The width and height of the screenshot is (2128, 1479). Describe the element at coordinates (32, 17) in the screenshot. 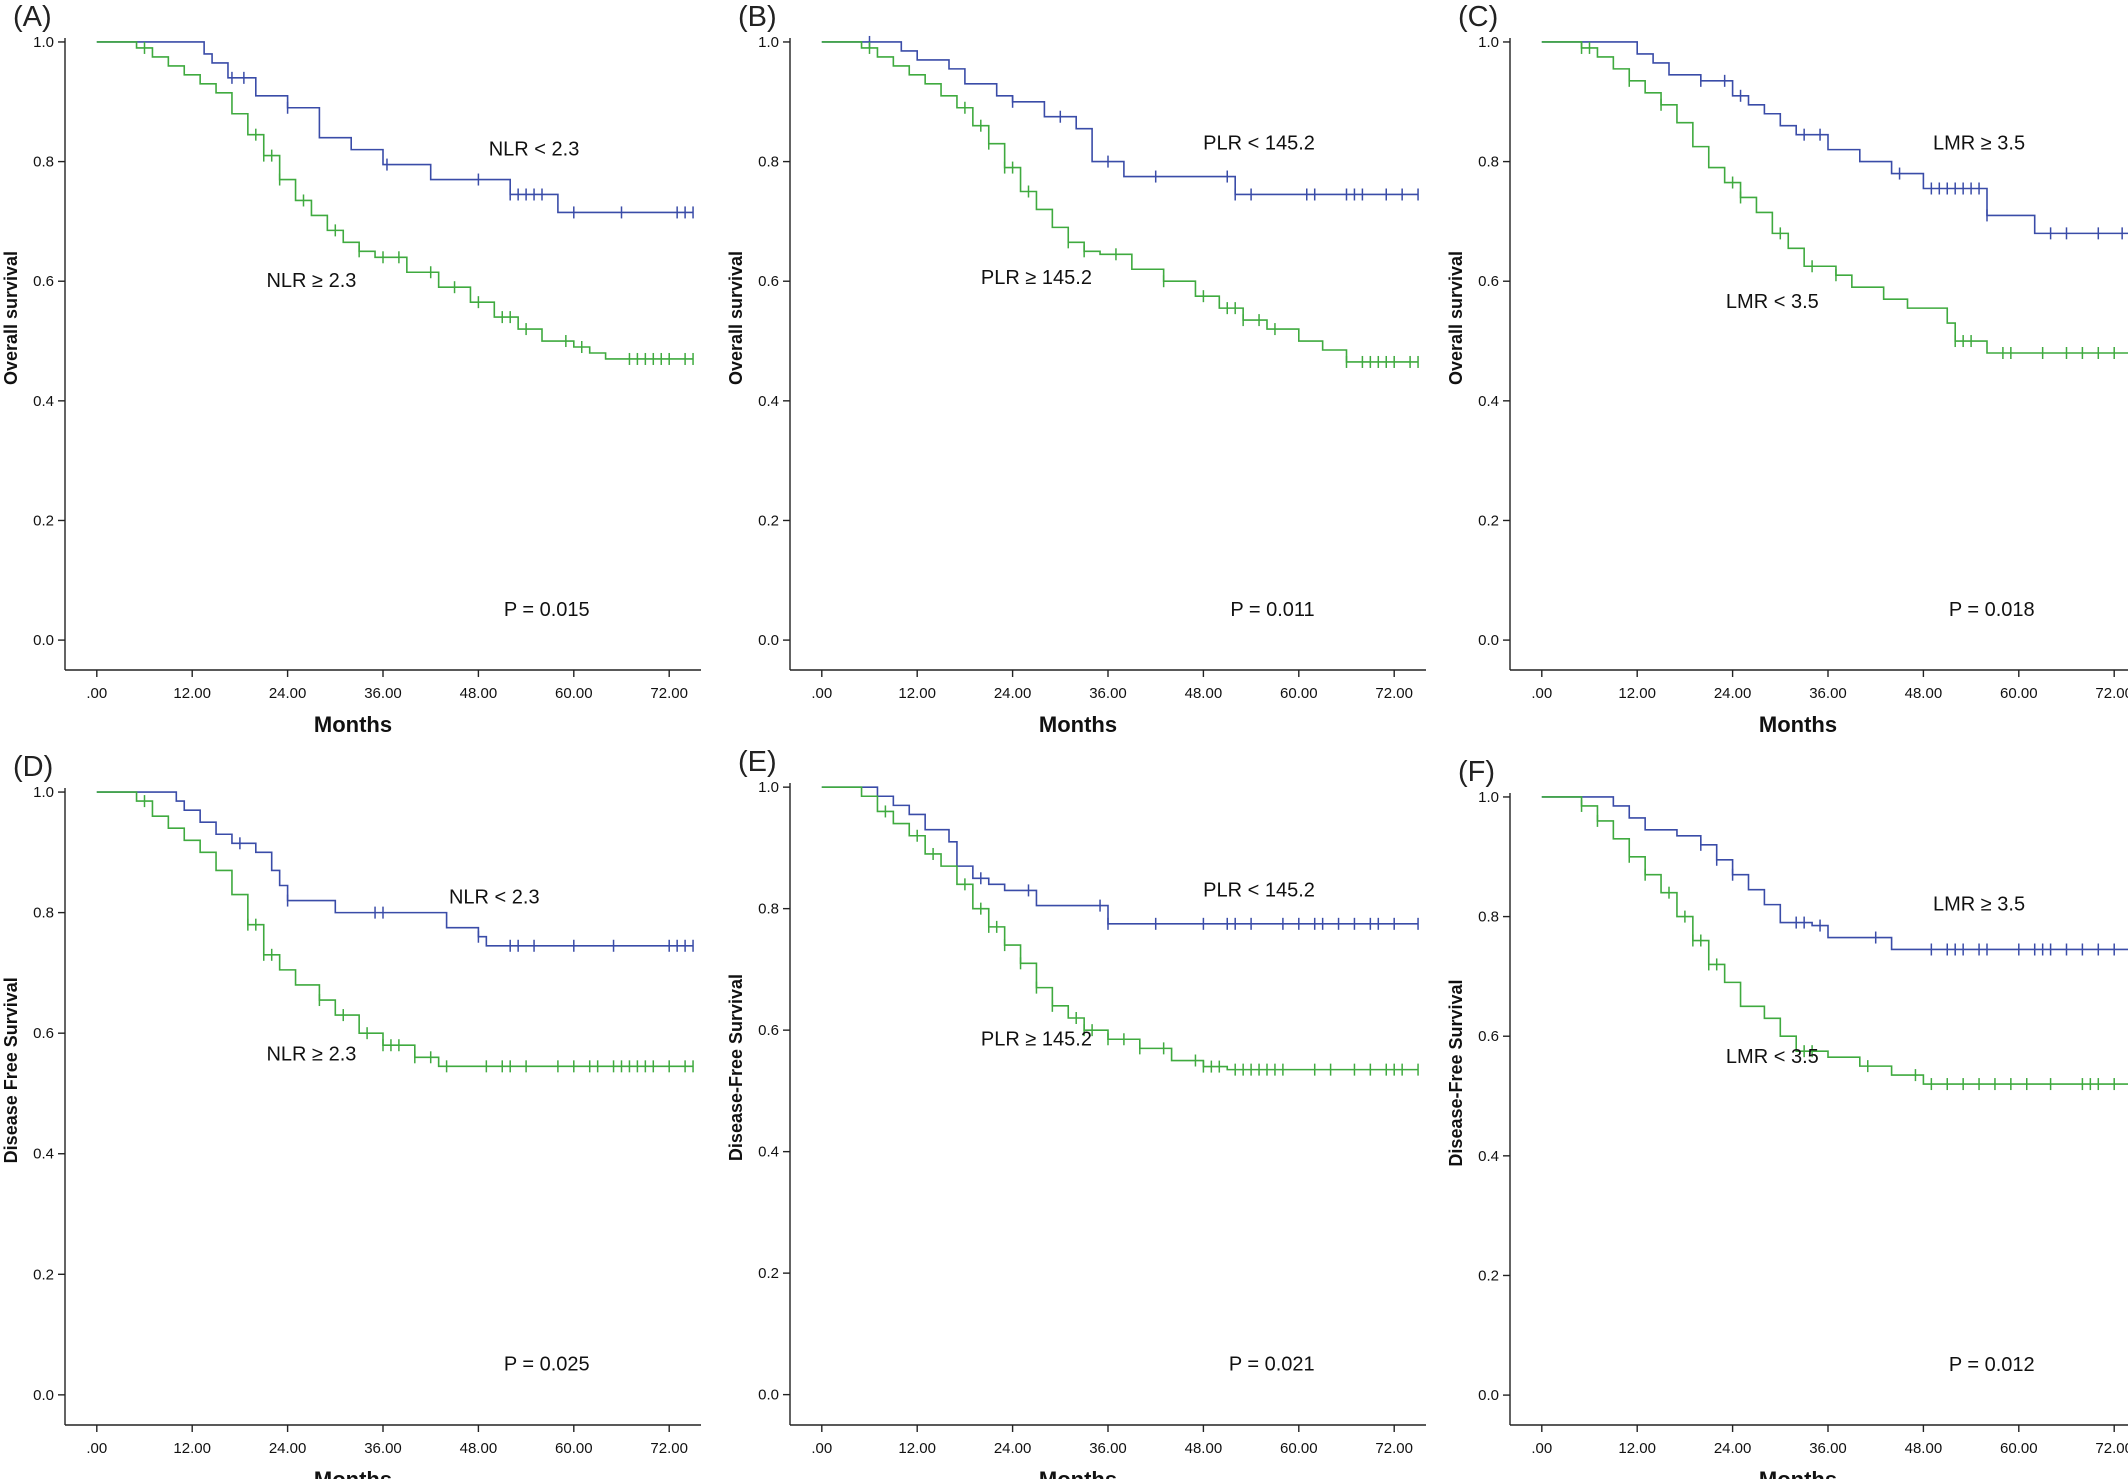

I see `panel-label: (A)` at that location.